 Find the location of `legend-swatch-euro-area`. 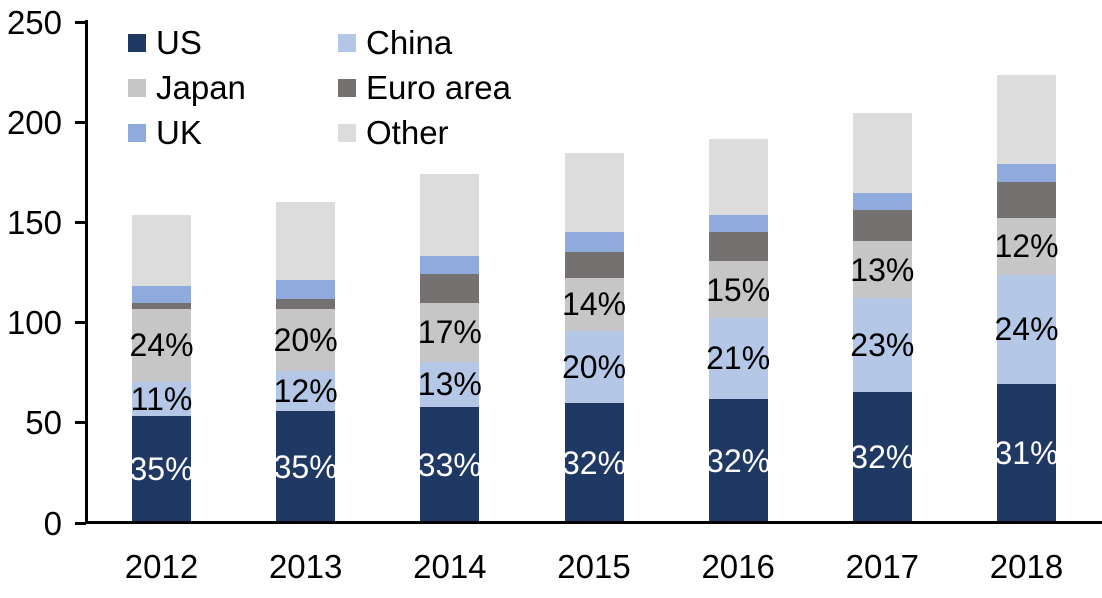

legend-swatch-euro-area is located at coordinates (347, 87).